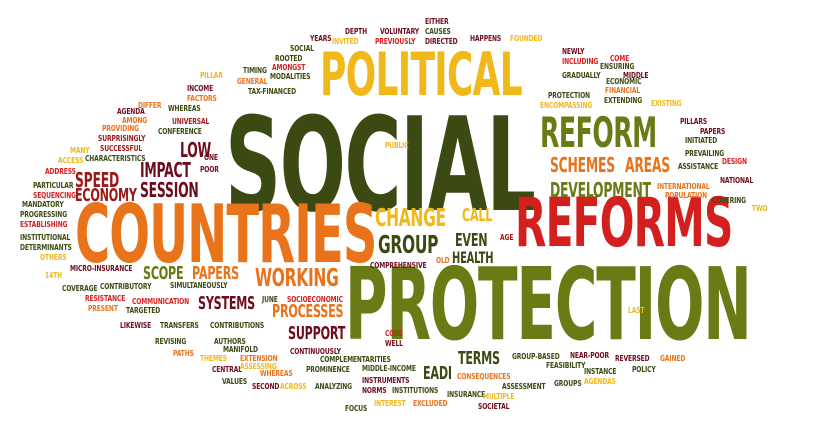 This screenshot has height=433, width=823. What do you see at coordinates (46, 247) in the screenshot?
I see `cloud-word: DETERMINANTS` at bounding box center [46, 247].